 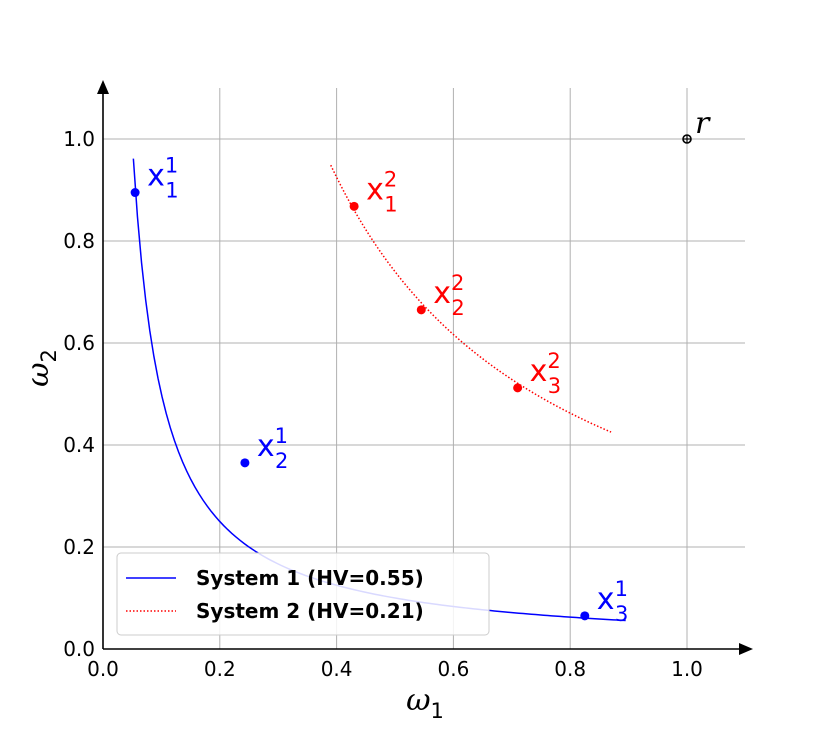 I want to click on x-tick-label: 0.4, so click(x=337, y=669).